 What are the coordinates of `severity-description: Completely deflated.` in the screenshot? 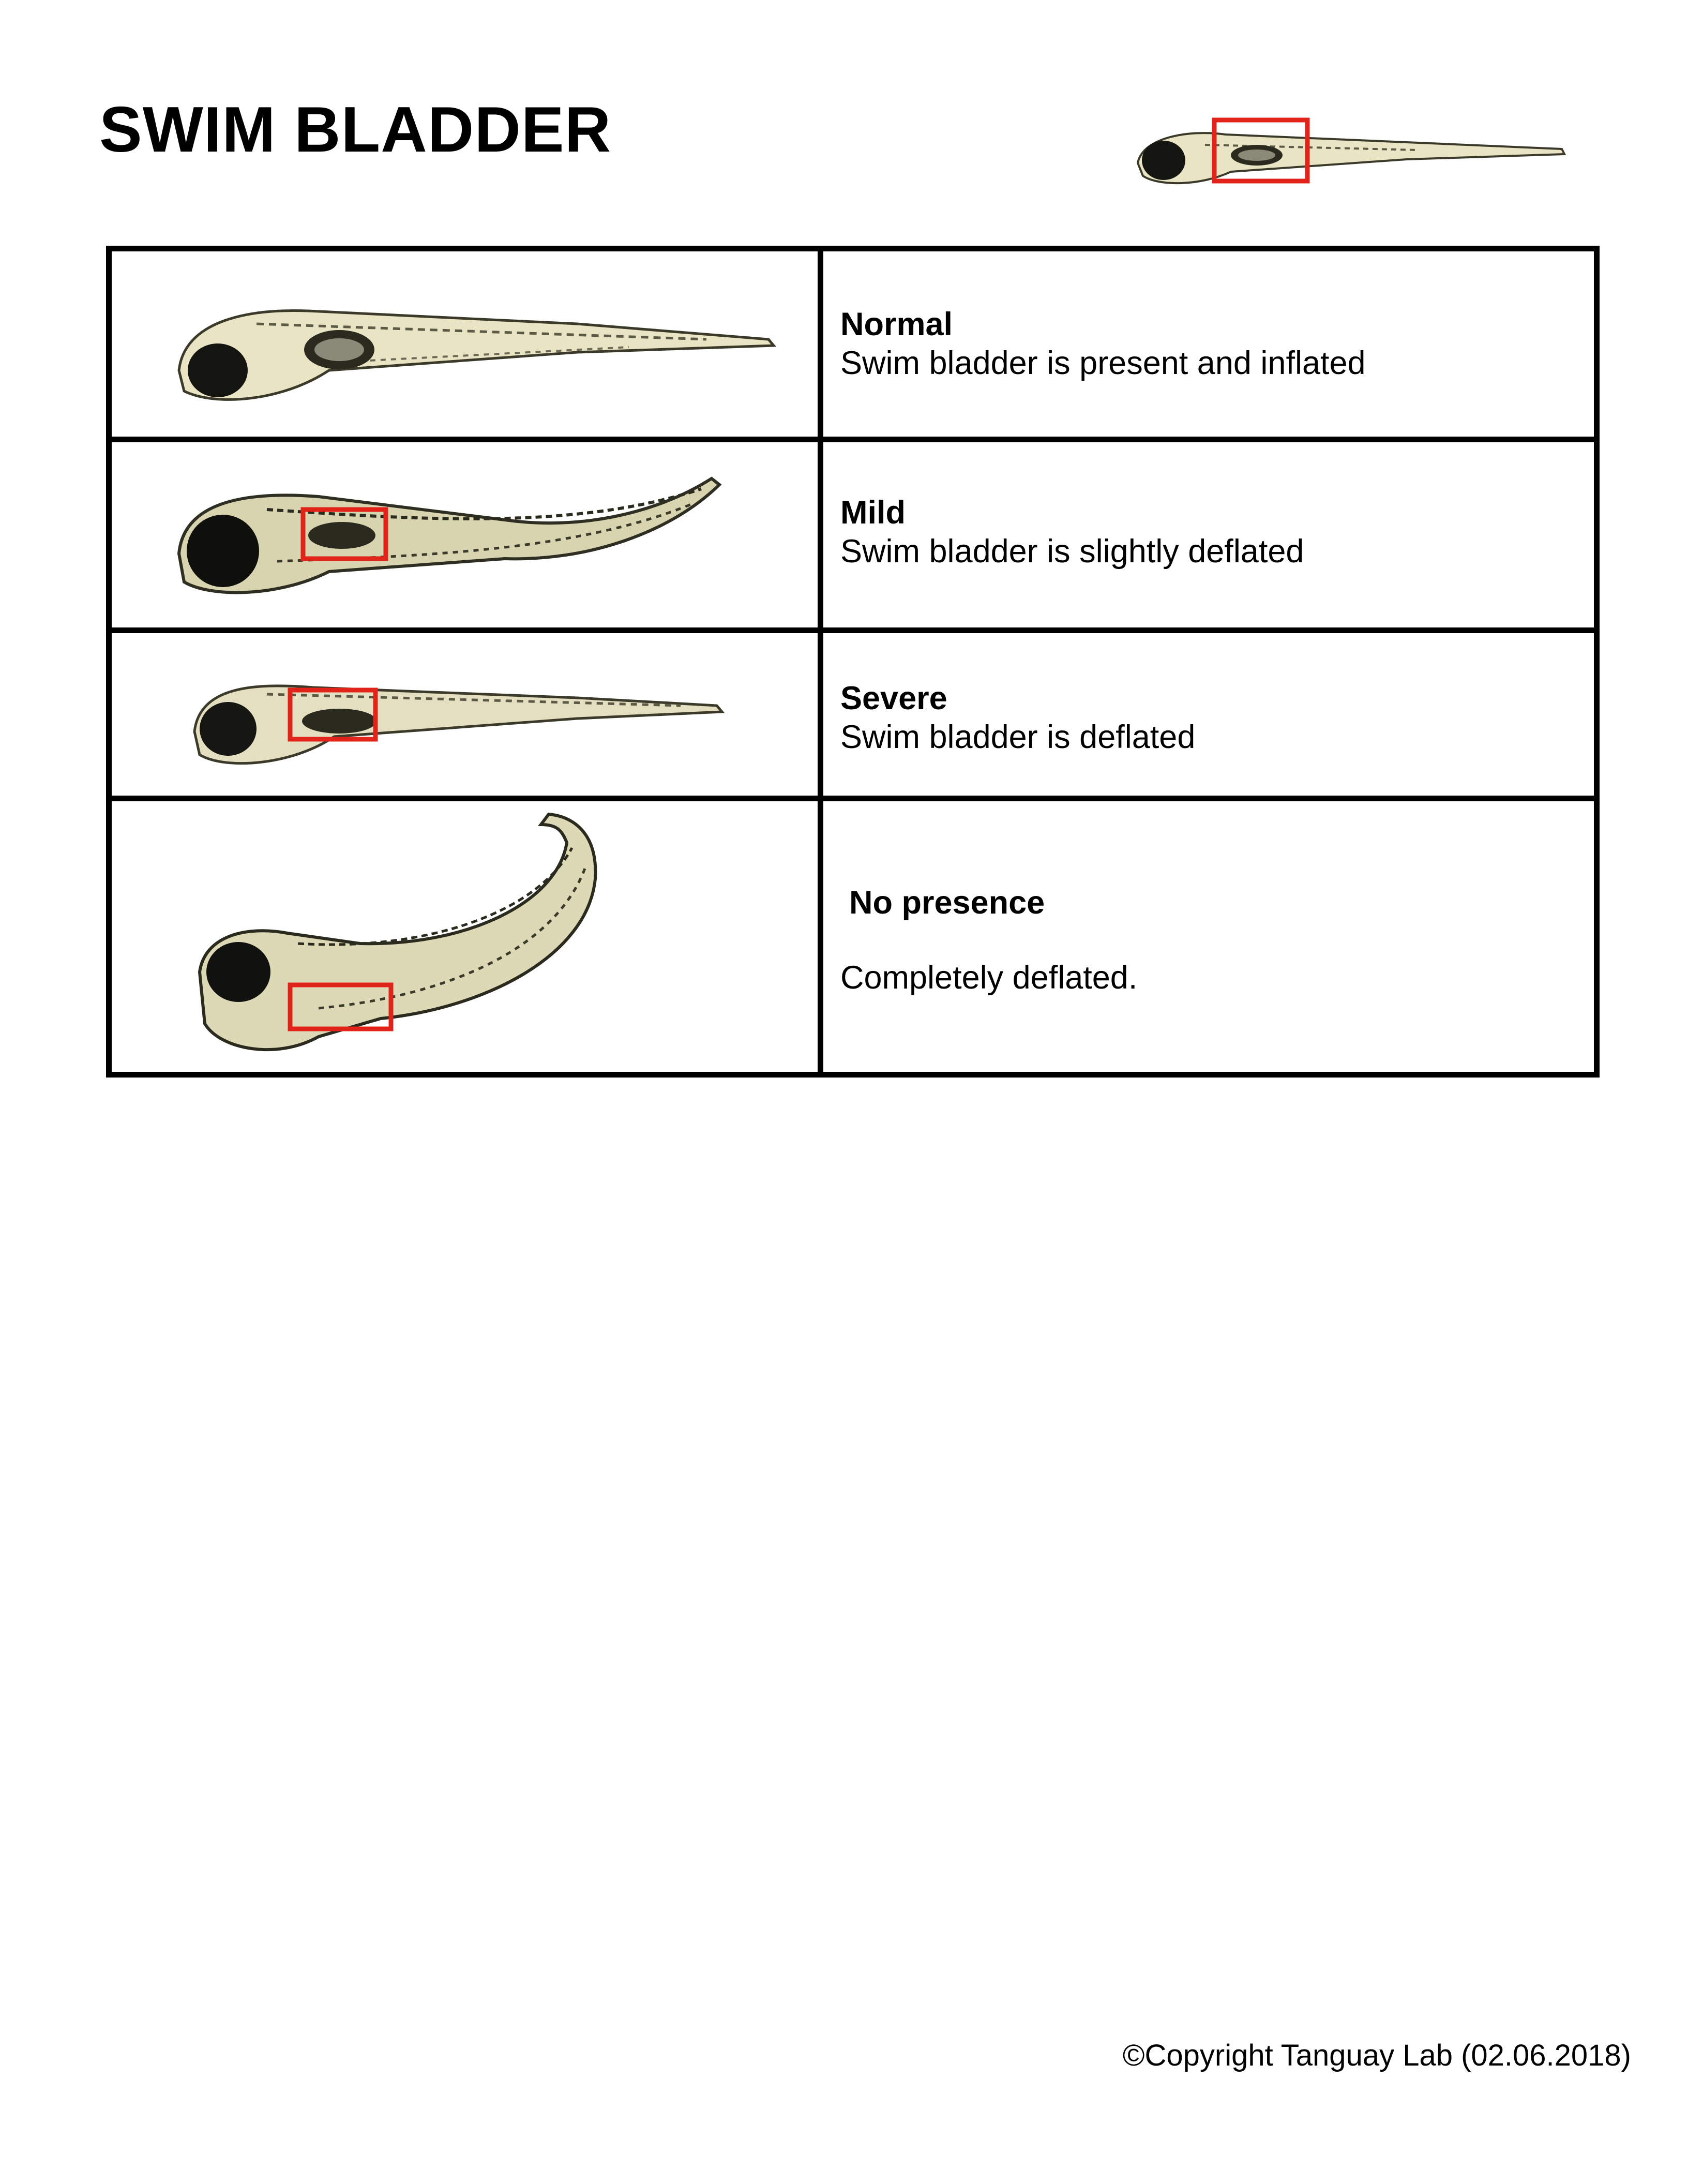 It's located at (989, 978).